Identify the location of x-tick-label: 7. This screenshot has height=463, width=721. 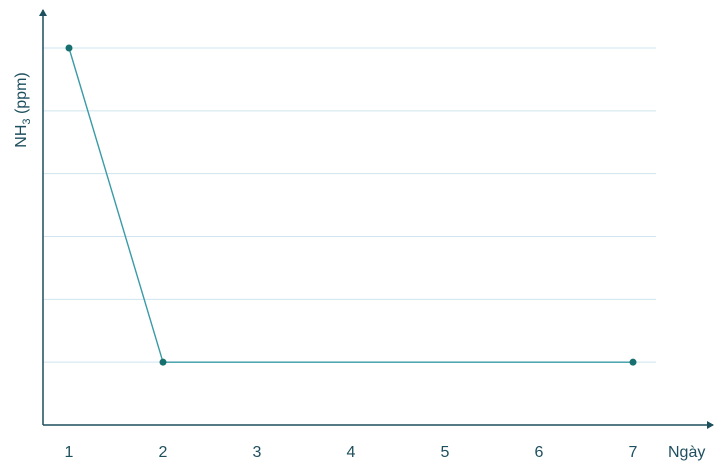
(633, 452).